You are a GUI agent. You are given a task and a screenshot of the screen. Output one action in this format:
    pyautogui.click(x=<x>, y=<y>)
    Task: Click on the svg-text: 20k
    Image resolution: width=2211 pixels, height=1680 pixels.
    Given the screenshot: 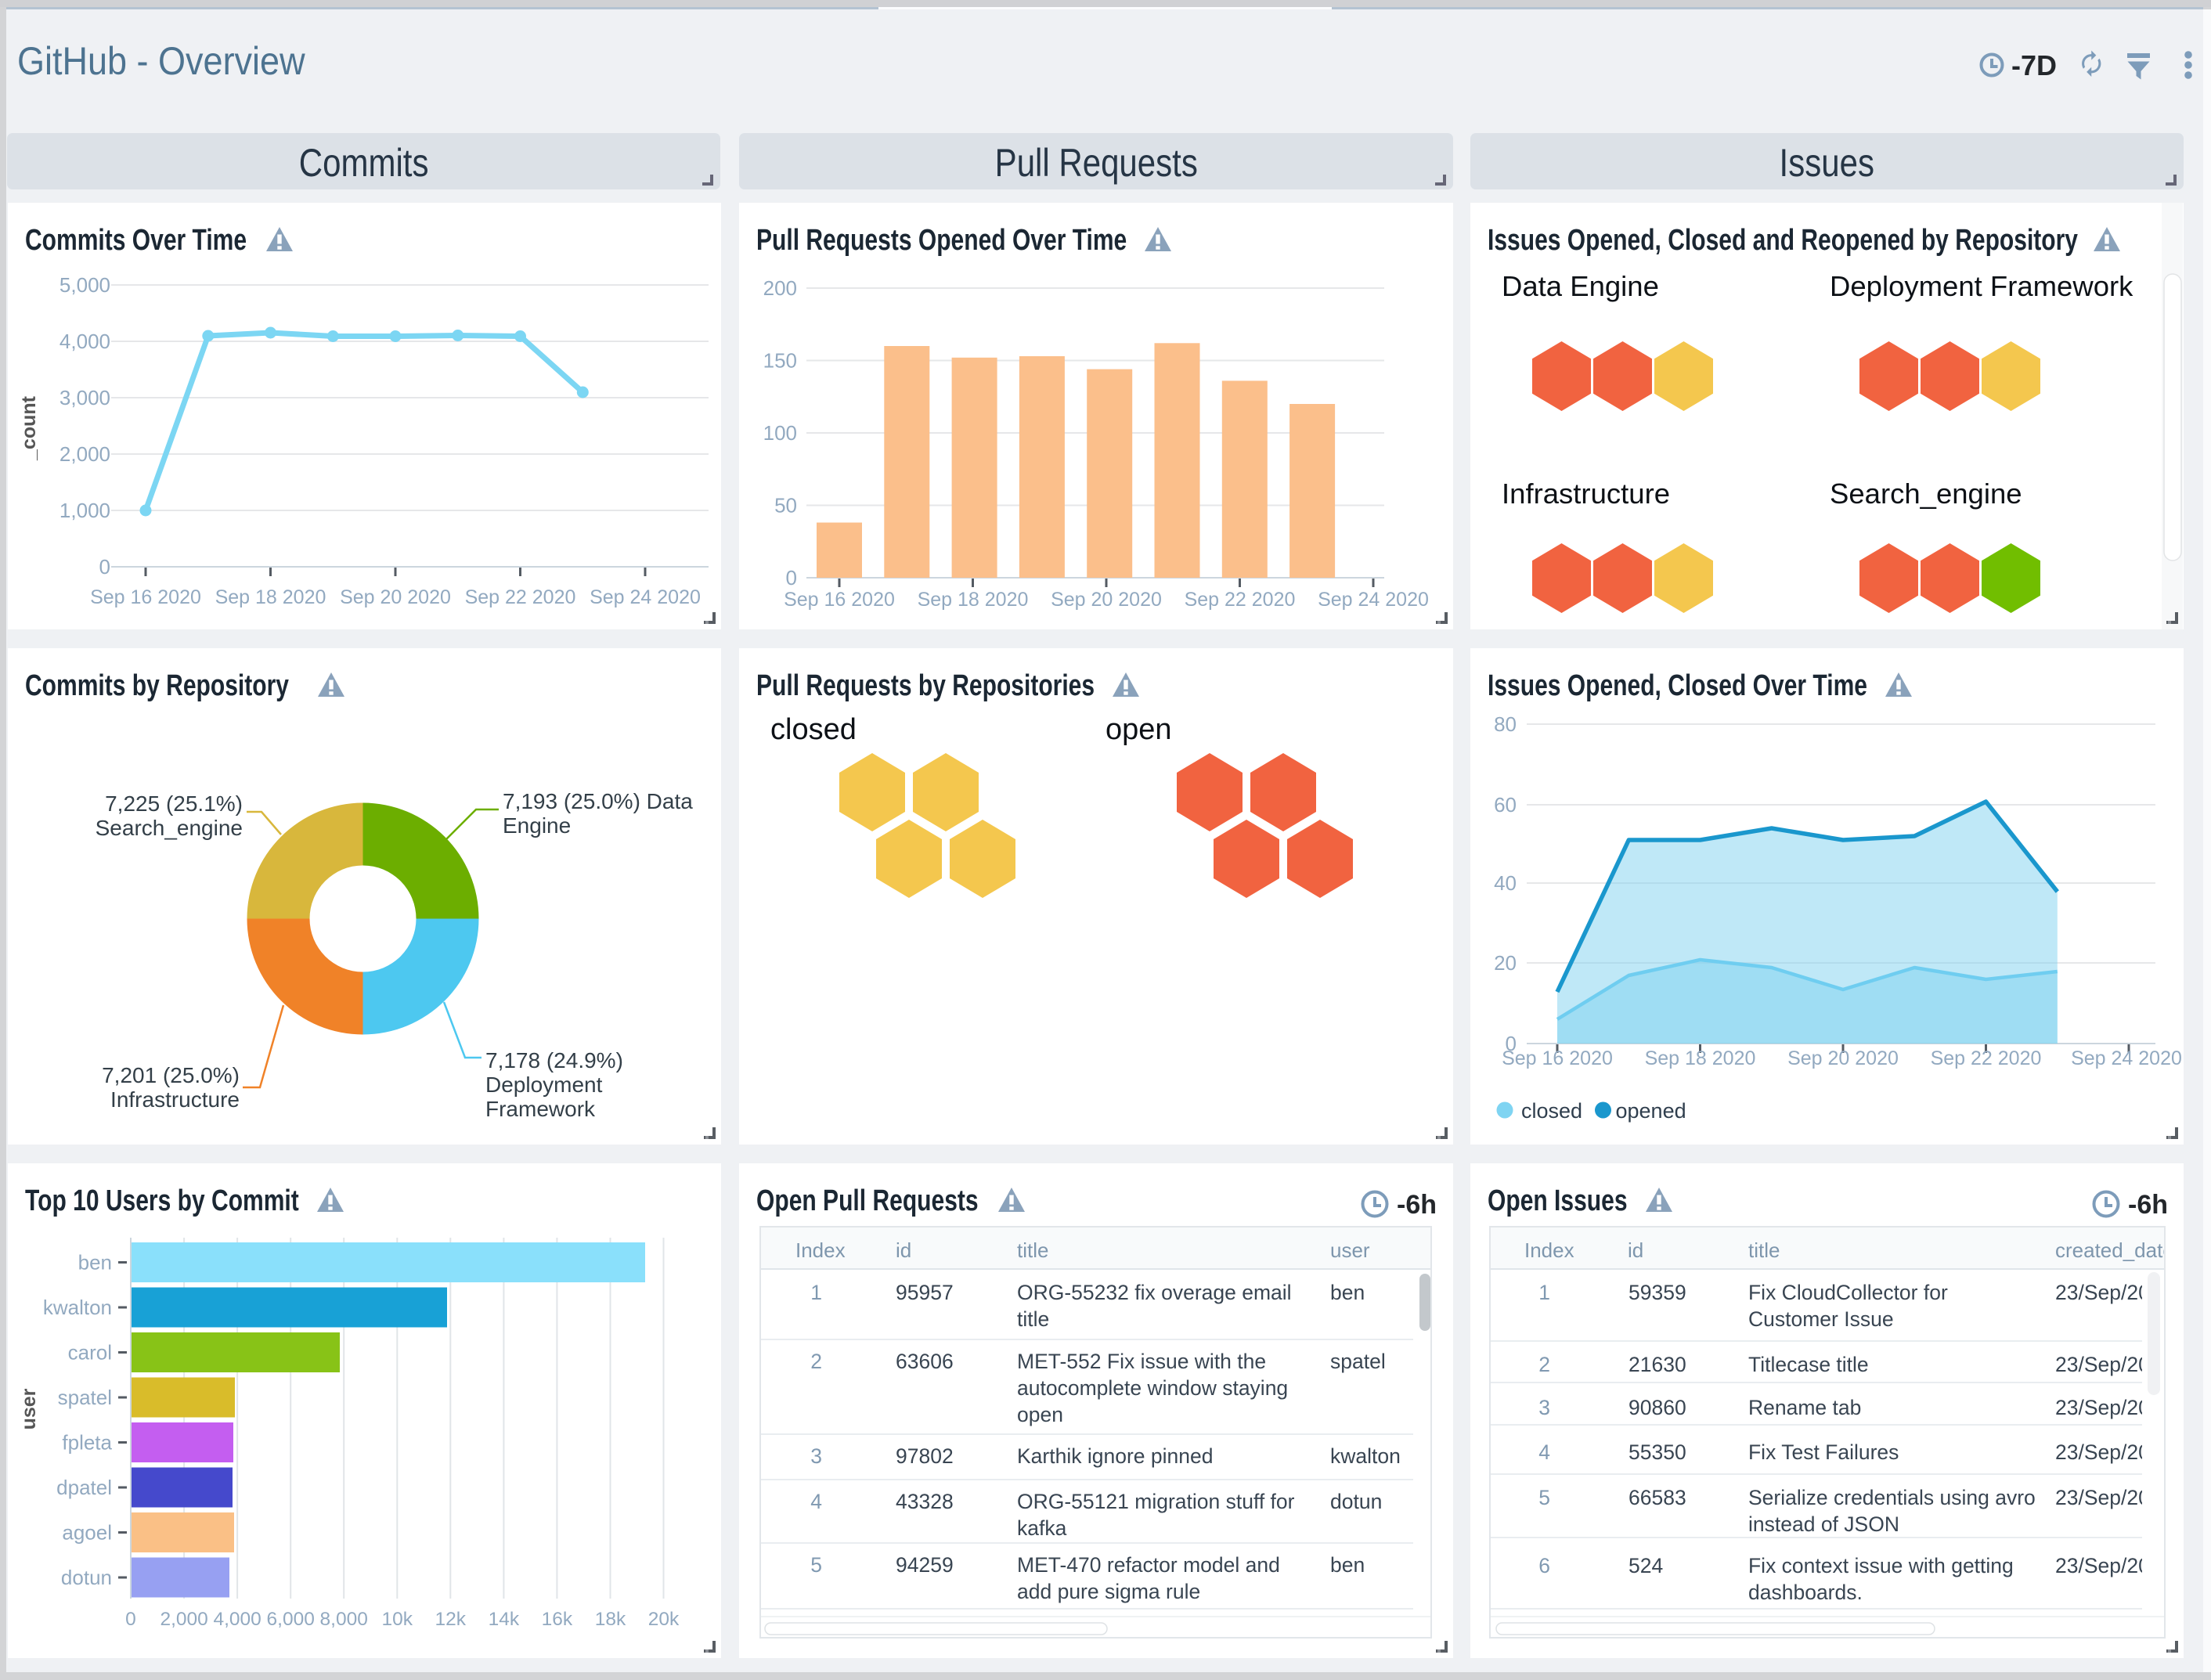 What is the action you would take?
    pyautogui.click(x=664, y=1619)
    